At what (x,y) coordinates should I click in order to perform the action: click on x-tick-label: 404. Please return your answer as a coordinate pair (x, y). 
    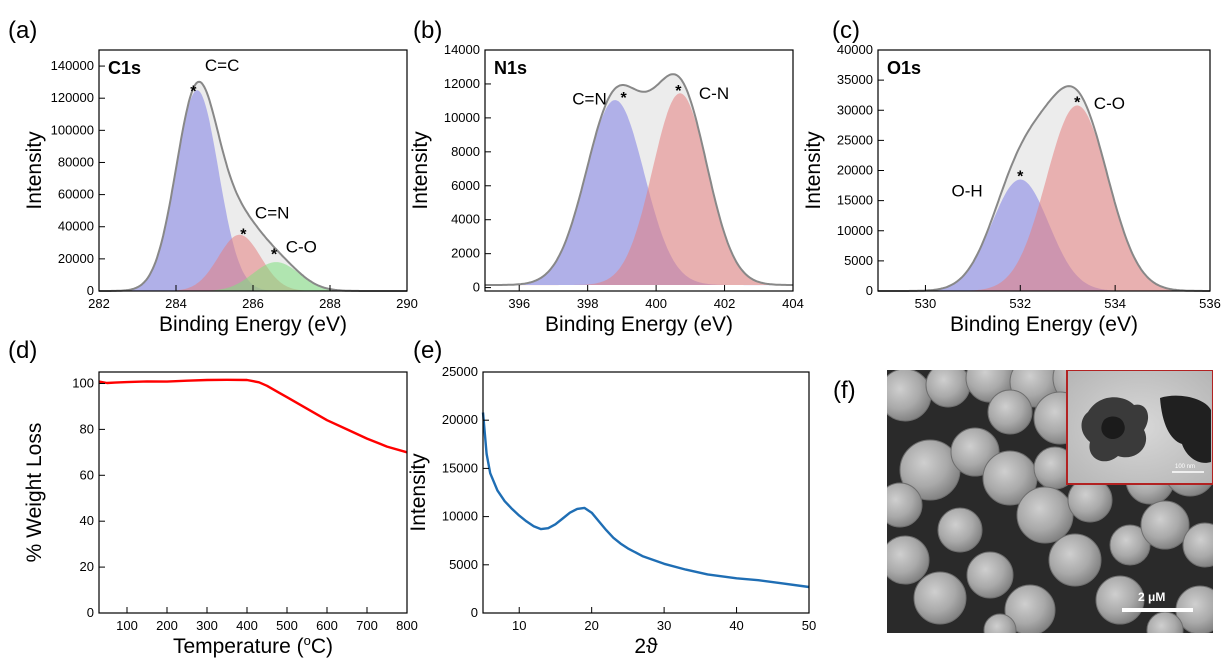
    Looking at the image, I should click on (793, 303).